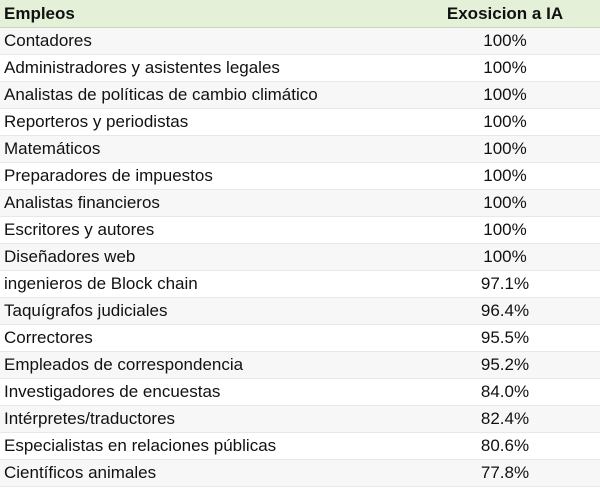 This screenshot has height=492, width=600. I want to click on table-row: Preparadores de impuestos 100%, so click(300, 176).